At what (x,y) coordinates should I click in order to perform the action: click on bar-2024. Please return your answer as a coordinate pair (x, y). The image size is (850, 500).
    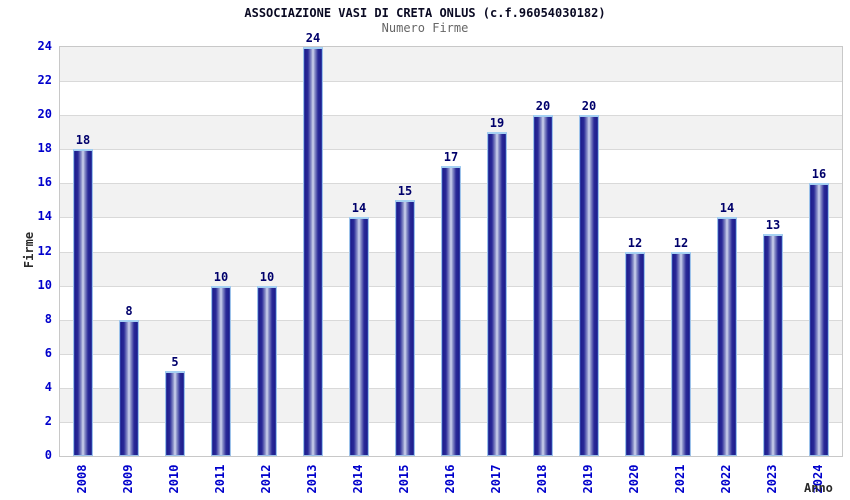
    Looking at the image, I should click on (819, 319).